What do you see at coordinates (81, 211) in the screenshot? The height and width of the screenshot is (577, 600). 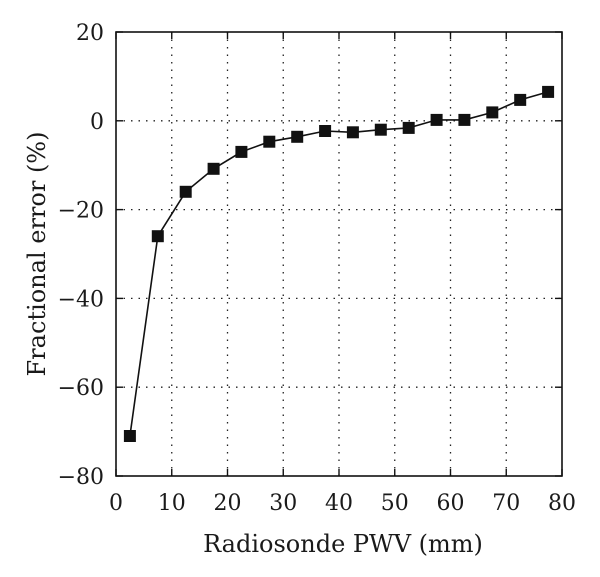 I see `y-tick-label: −20` at bounding box center [81, 211].